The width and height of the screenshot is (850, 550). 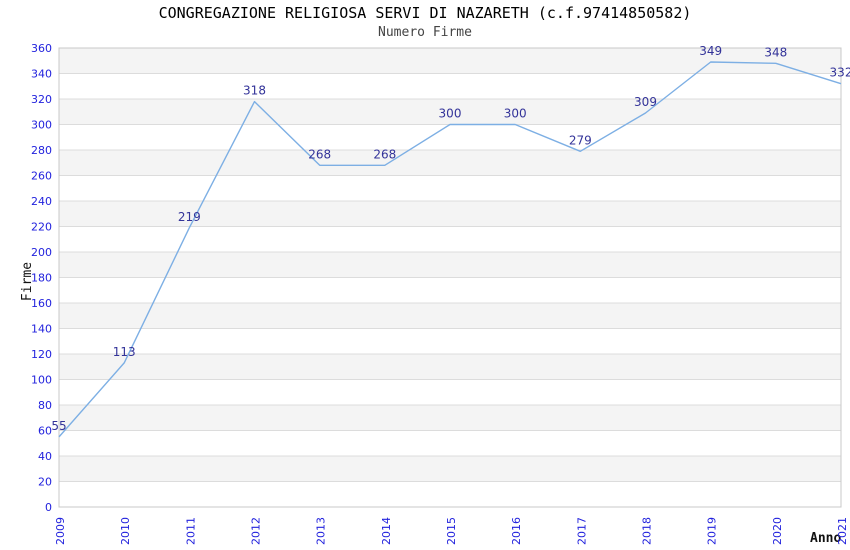 I want to click on data-point-label: 318, so click(x=254, y=91).